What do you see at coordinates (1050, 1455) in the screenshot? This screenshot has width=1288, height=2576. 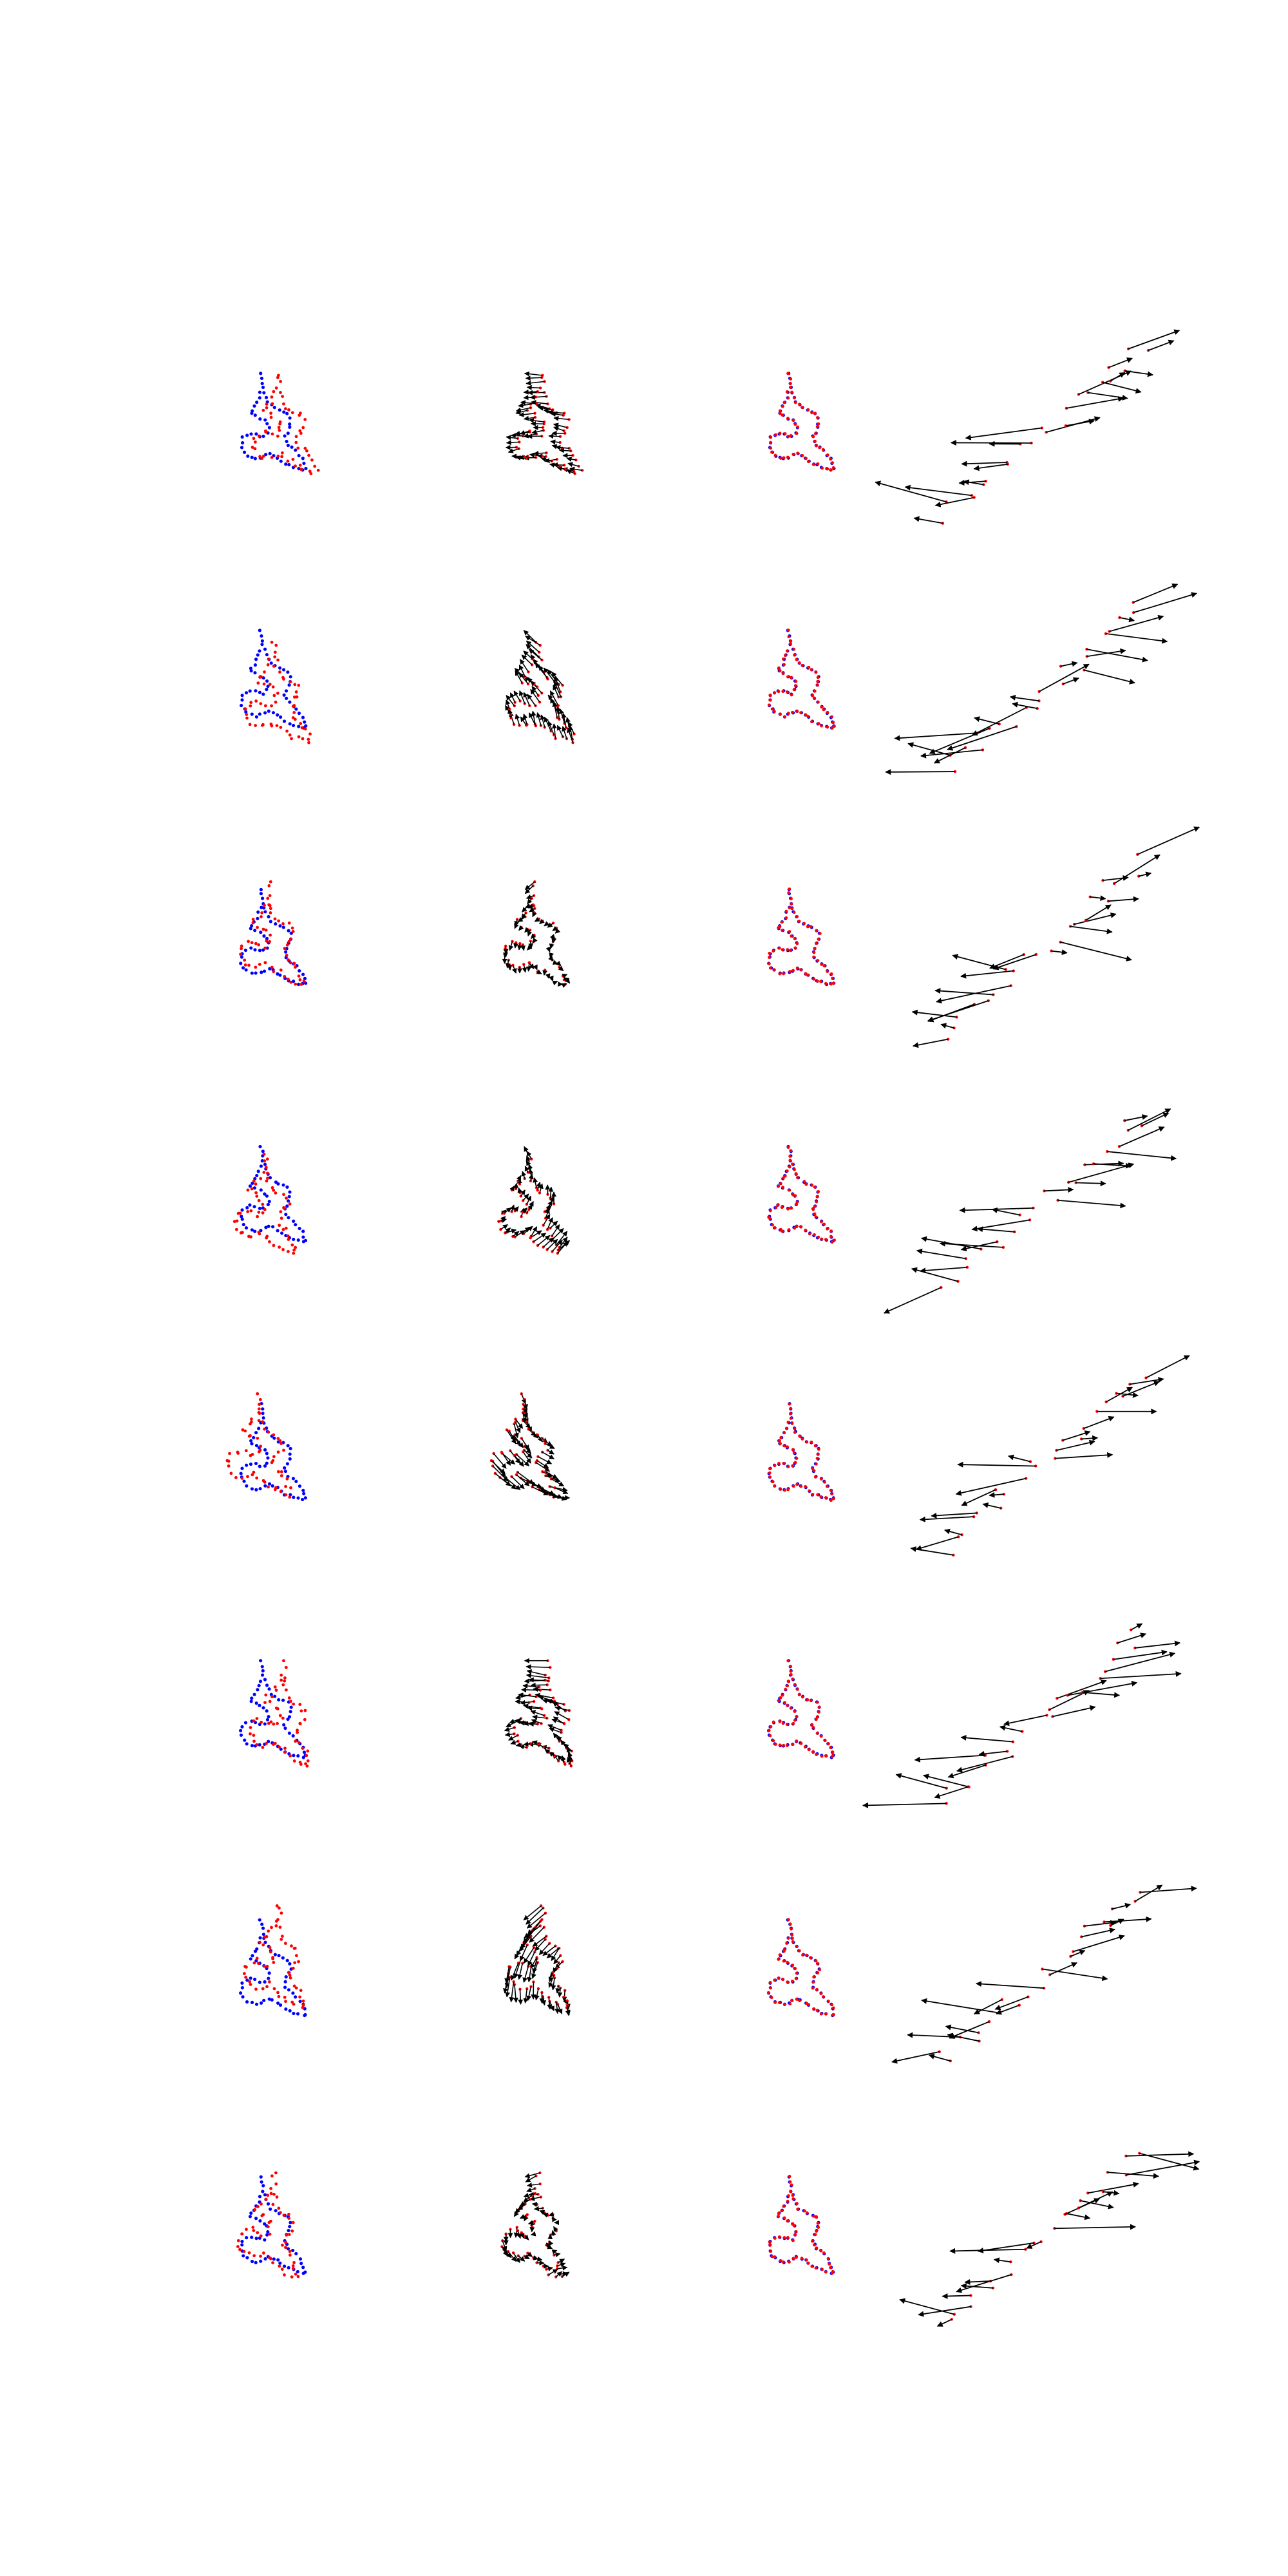 I see `panel-row5-displacement-zoom` at bounding box center [1050, 1455].